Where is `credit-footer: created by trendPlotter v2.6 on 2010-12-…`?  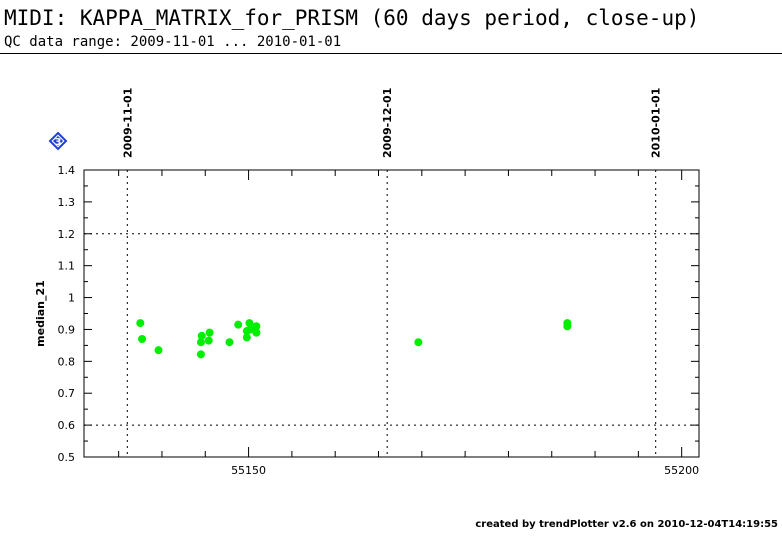 credit-footer: created by trendPlotter v2.6 on 2010-12-… is located at coordinates (626, 524).